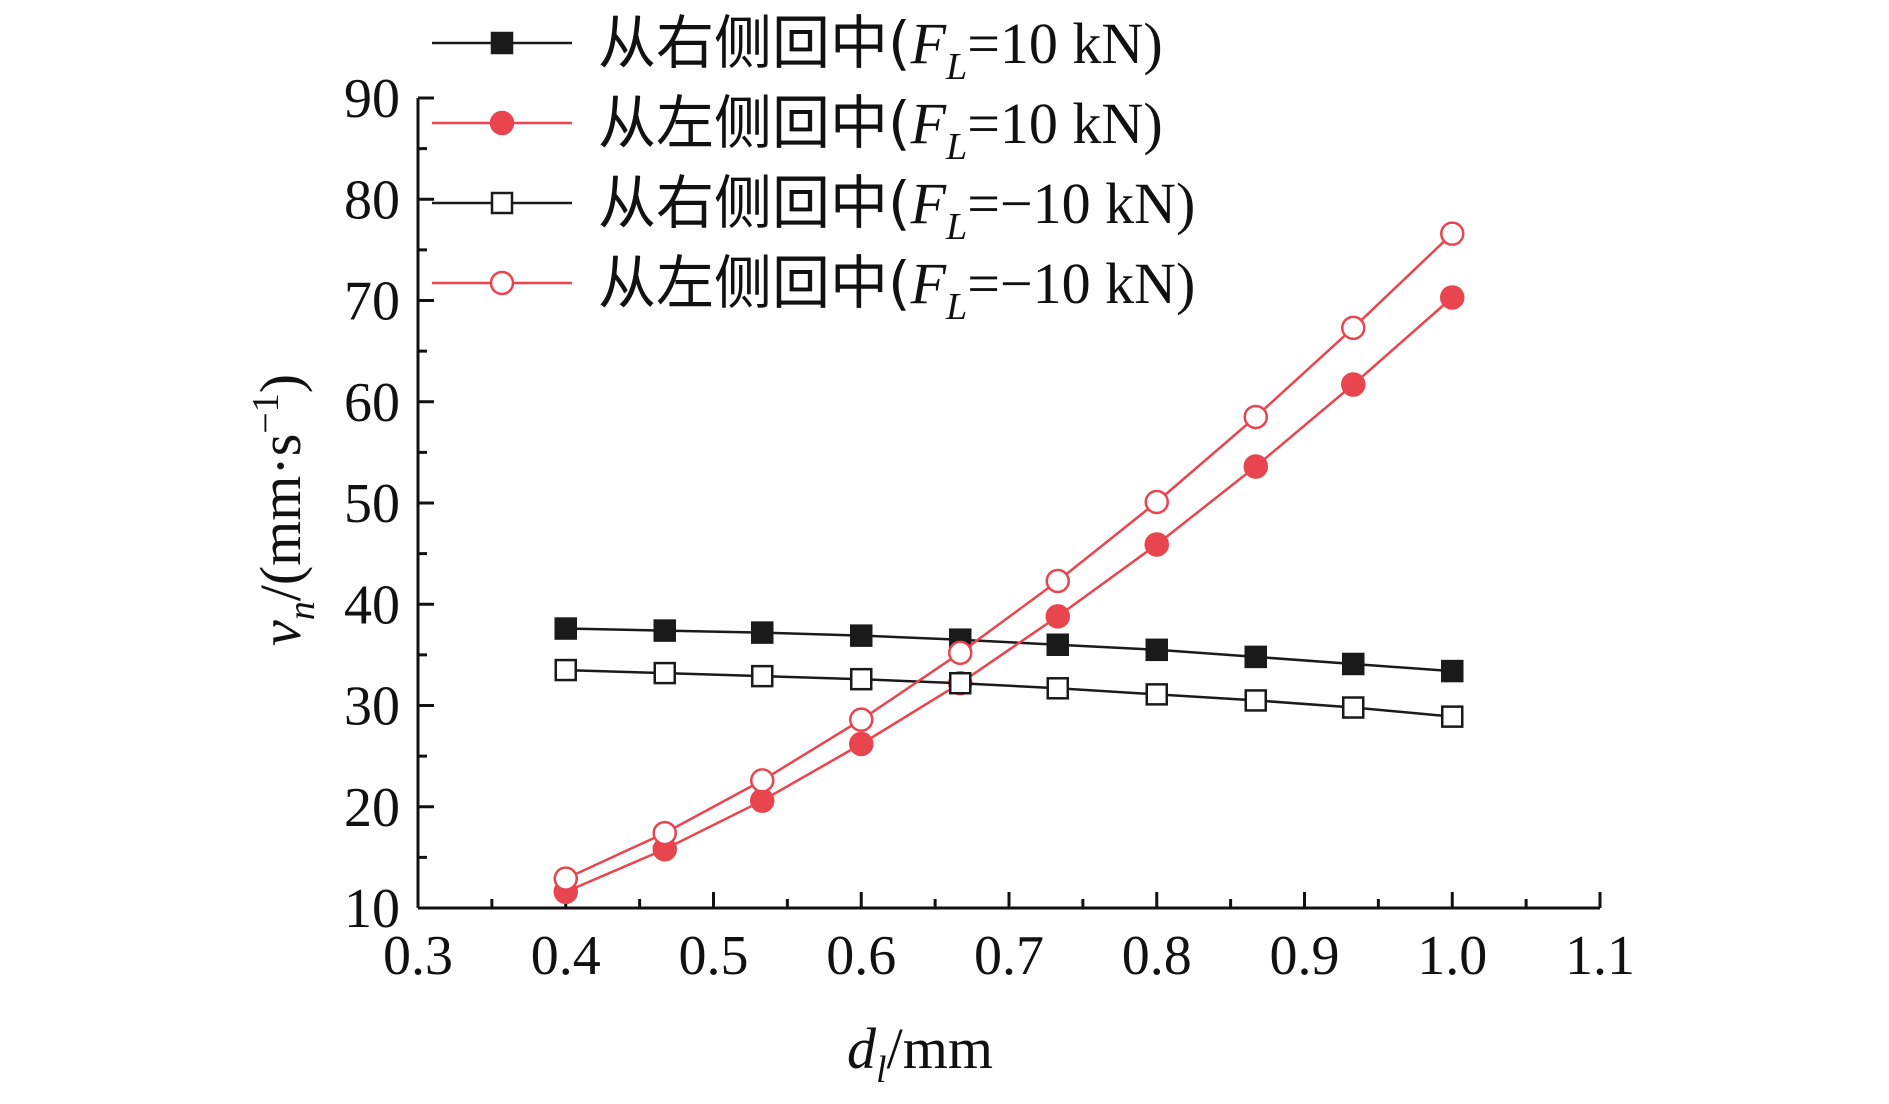  Describe the element at coordinates (372, 403) in the screenshot. I see `y-tick-label: 60` at that location.